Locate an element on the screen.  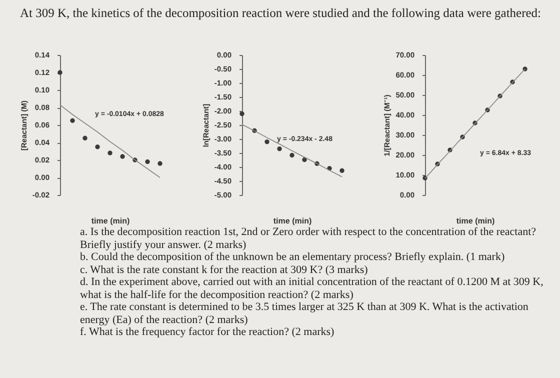
text: At 309 K, the kinetics of the decomposition reaction were studied and the following data were gathered: is located at coordinates (281, 13).